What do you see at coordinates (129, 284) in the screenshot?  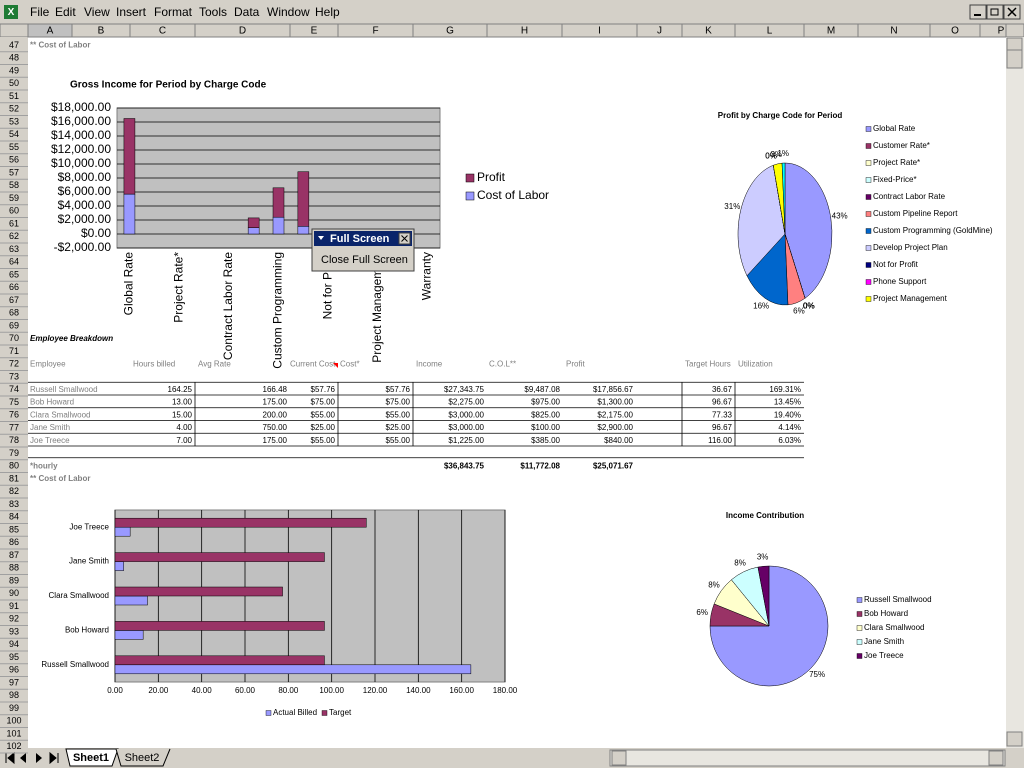 I see `x-tick-label: Global Rate` at bounding box center [129, 284].